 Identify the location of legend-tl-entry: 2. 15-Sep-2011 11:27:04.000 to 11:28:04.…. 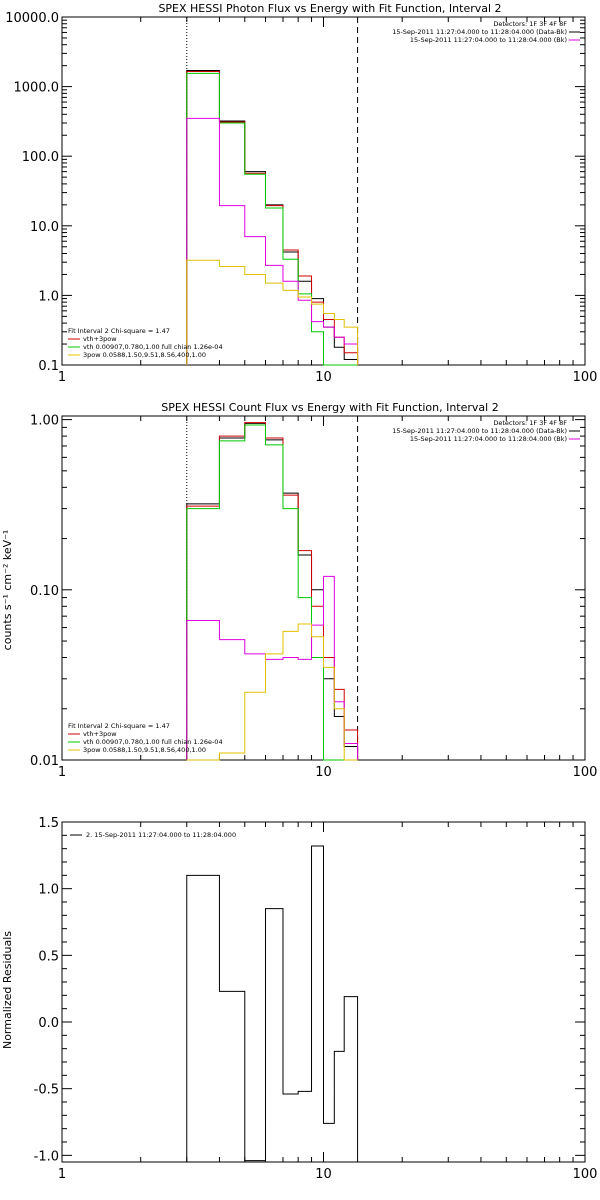
(161, 835).